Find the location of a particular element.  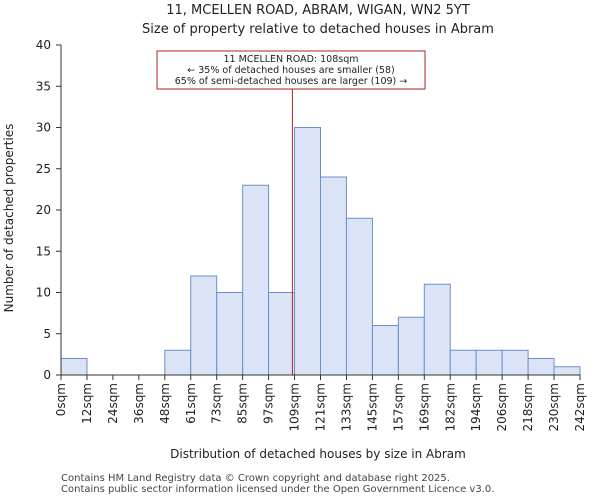

y-axis-label: Number of detached properties is located at coordinates (9, 218).